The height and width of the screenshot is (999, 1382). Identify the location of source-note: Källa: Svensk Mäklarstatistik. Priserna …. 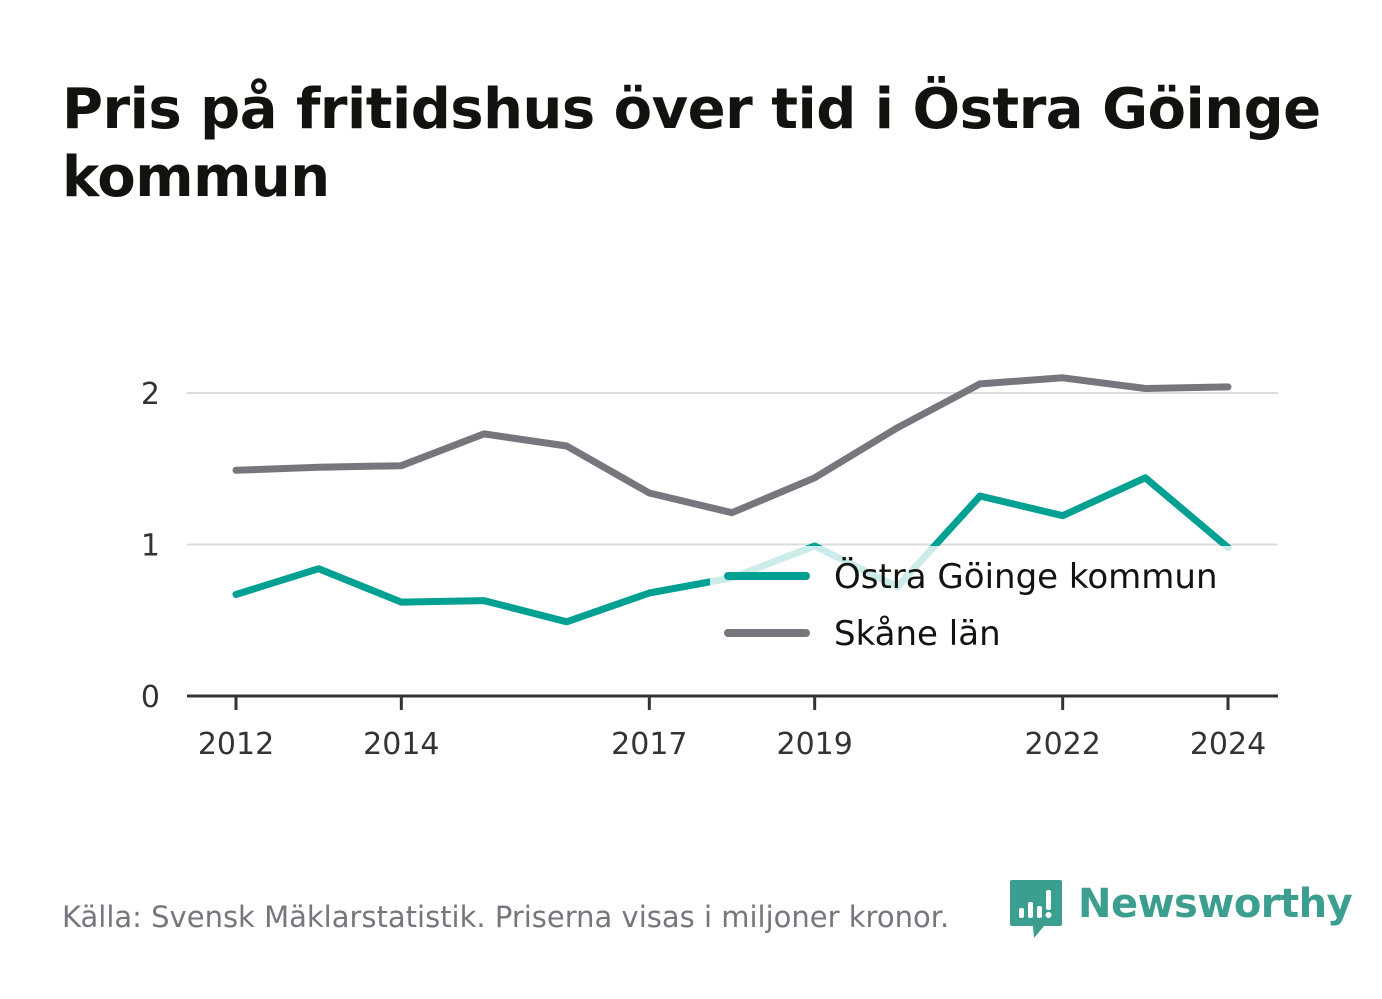
(506, 917).